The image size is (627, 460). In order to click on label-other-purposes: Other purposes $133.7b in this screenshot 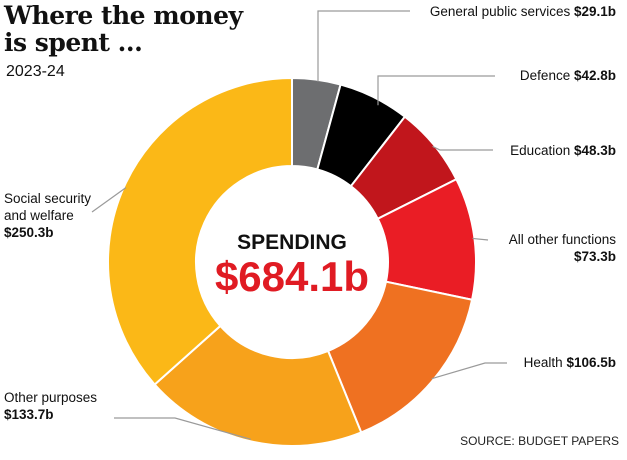, I will do `click(50, 406)`.